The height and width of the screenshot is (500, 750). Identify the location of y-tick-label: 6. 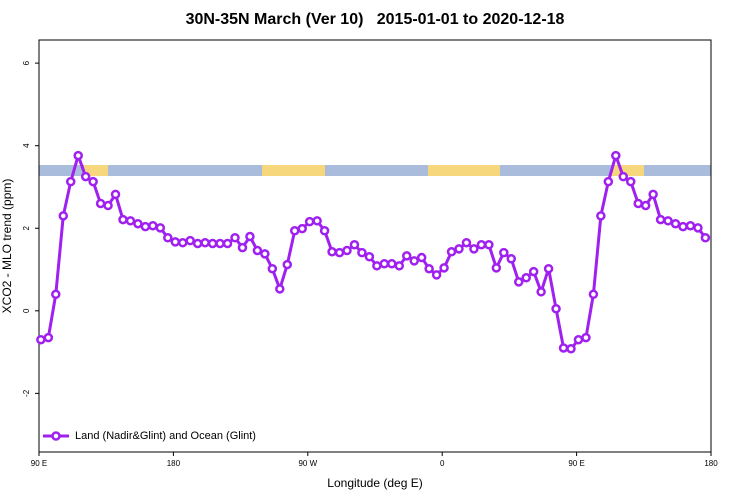
(26, 62).